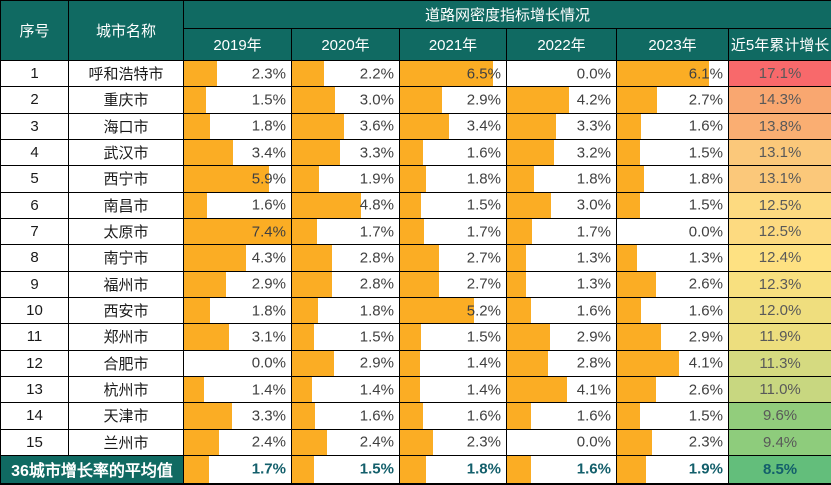  What do you see at coordinates (345, 389) in the screenshot?
I see `value-cell: 1.4%` at bounding box center [345, 389].